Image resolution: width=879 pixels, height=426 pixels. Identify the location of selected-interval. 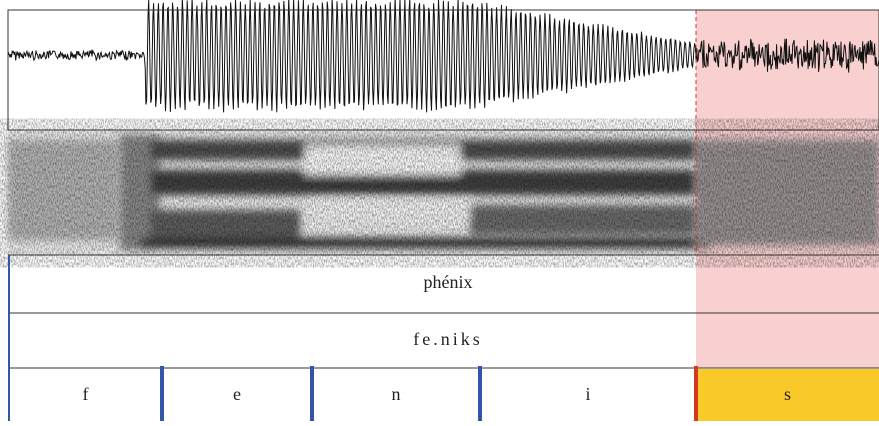
(788, 395).